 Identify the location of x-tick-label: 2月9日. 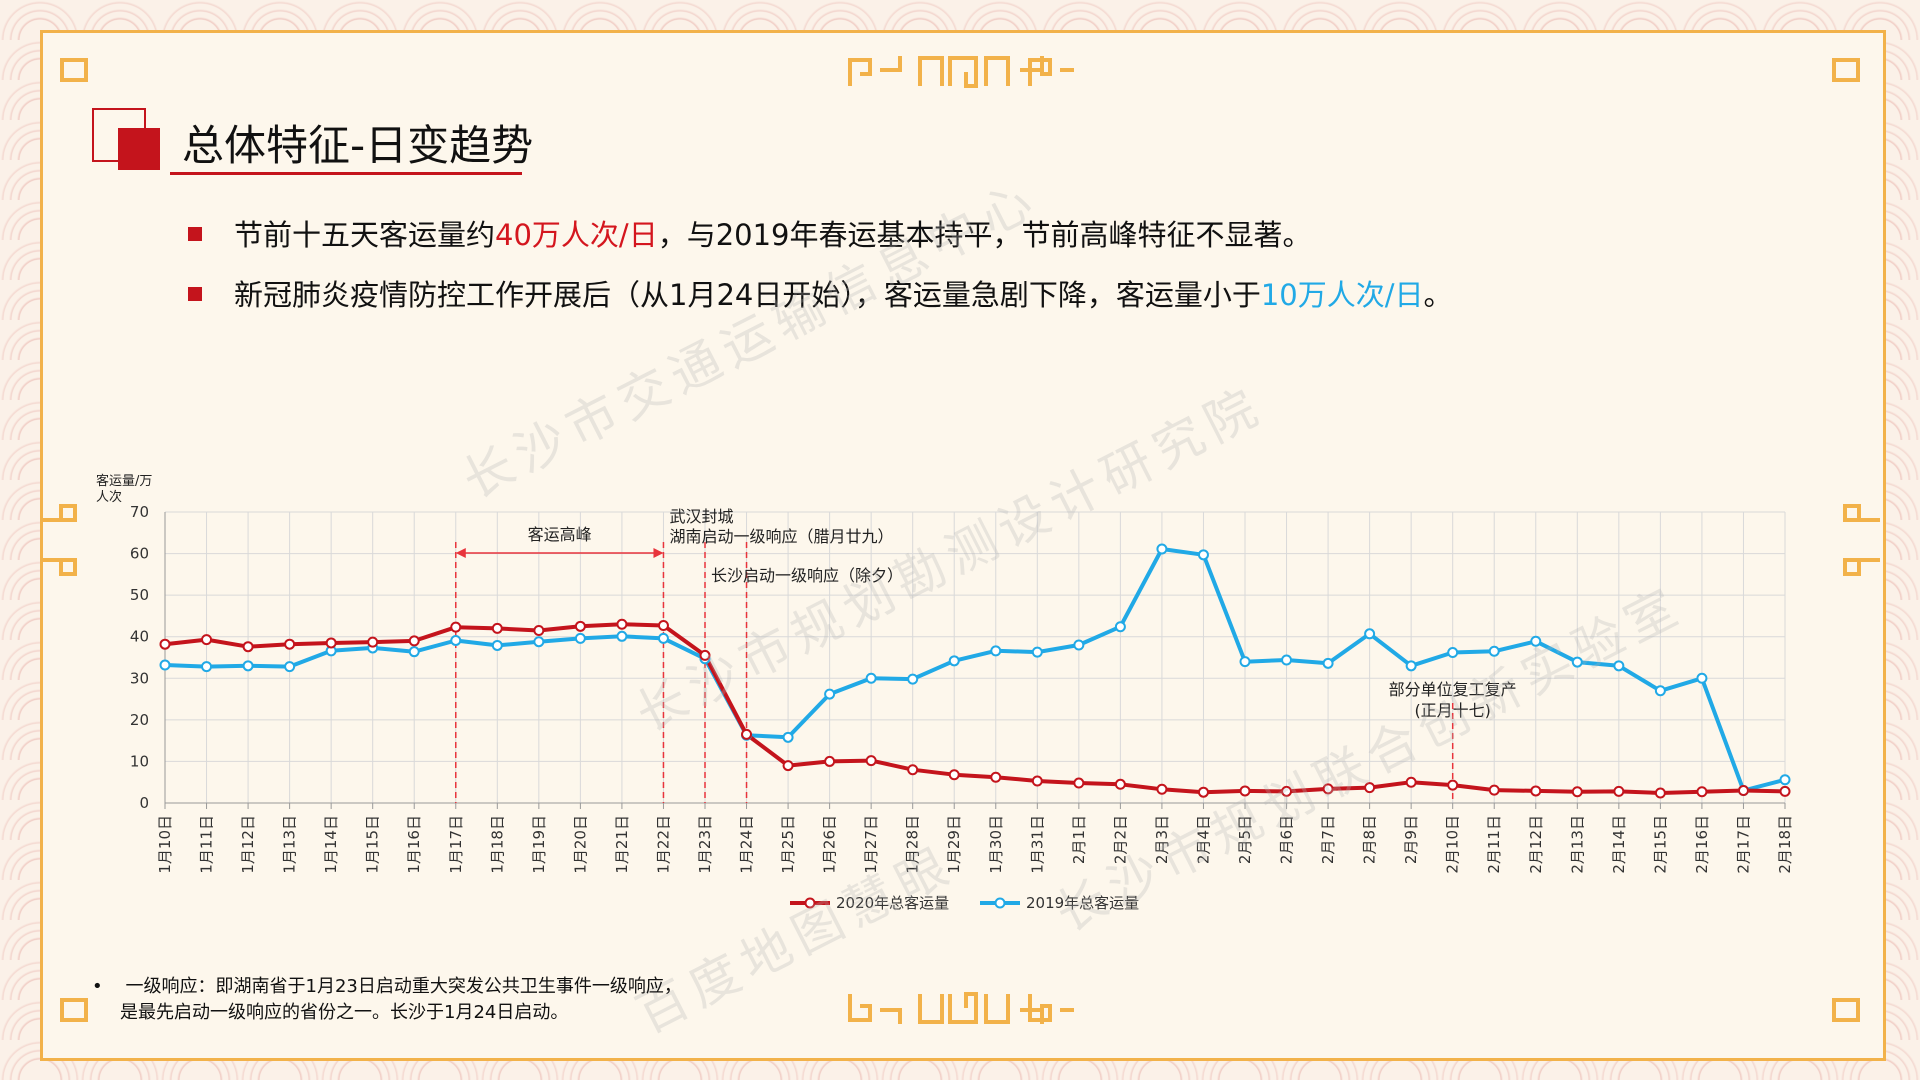
(1411, 839).